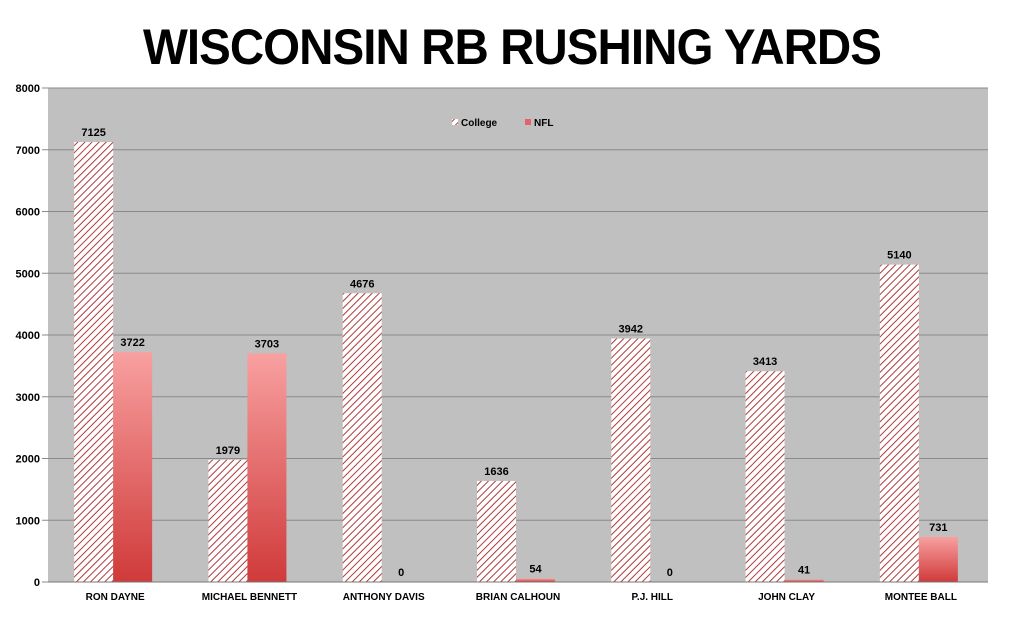  What do you see at coordinates (512, 47) in the screenshot?
I see `chart-title: WISCONSIN RB RUSHING YARDS` at bounding box center [512, 47].